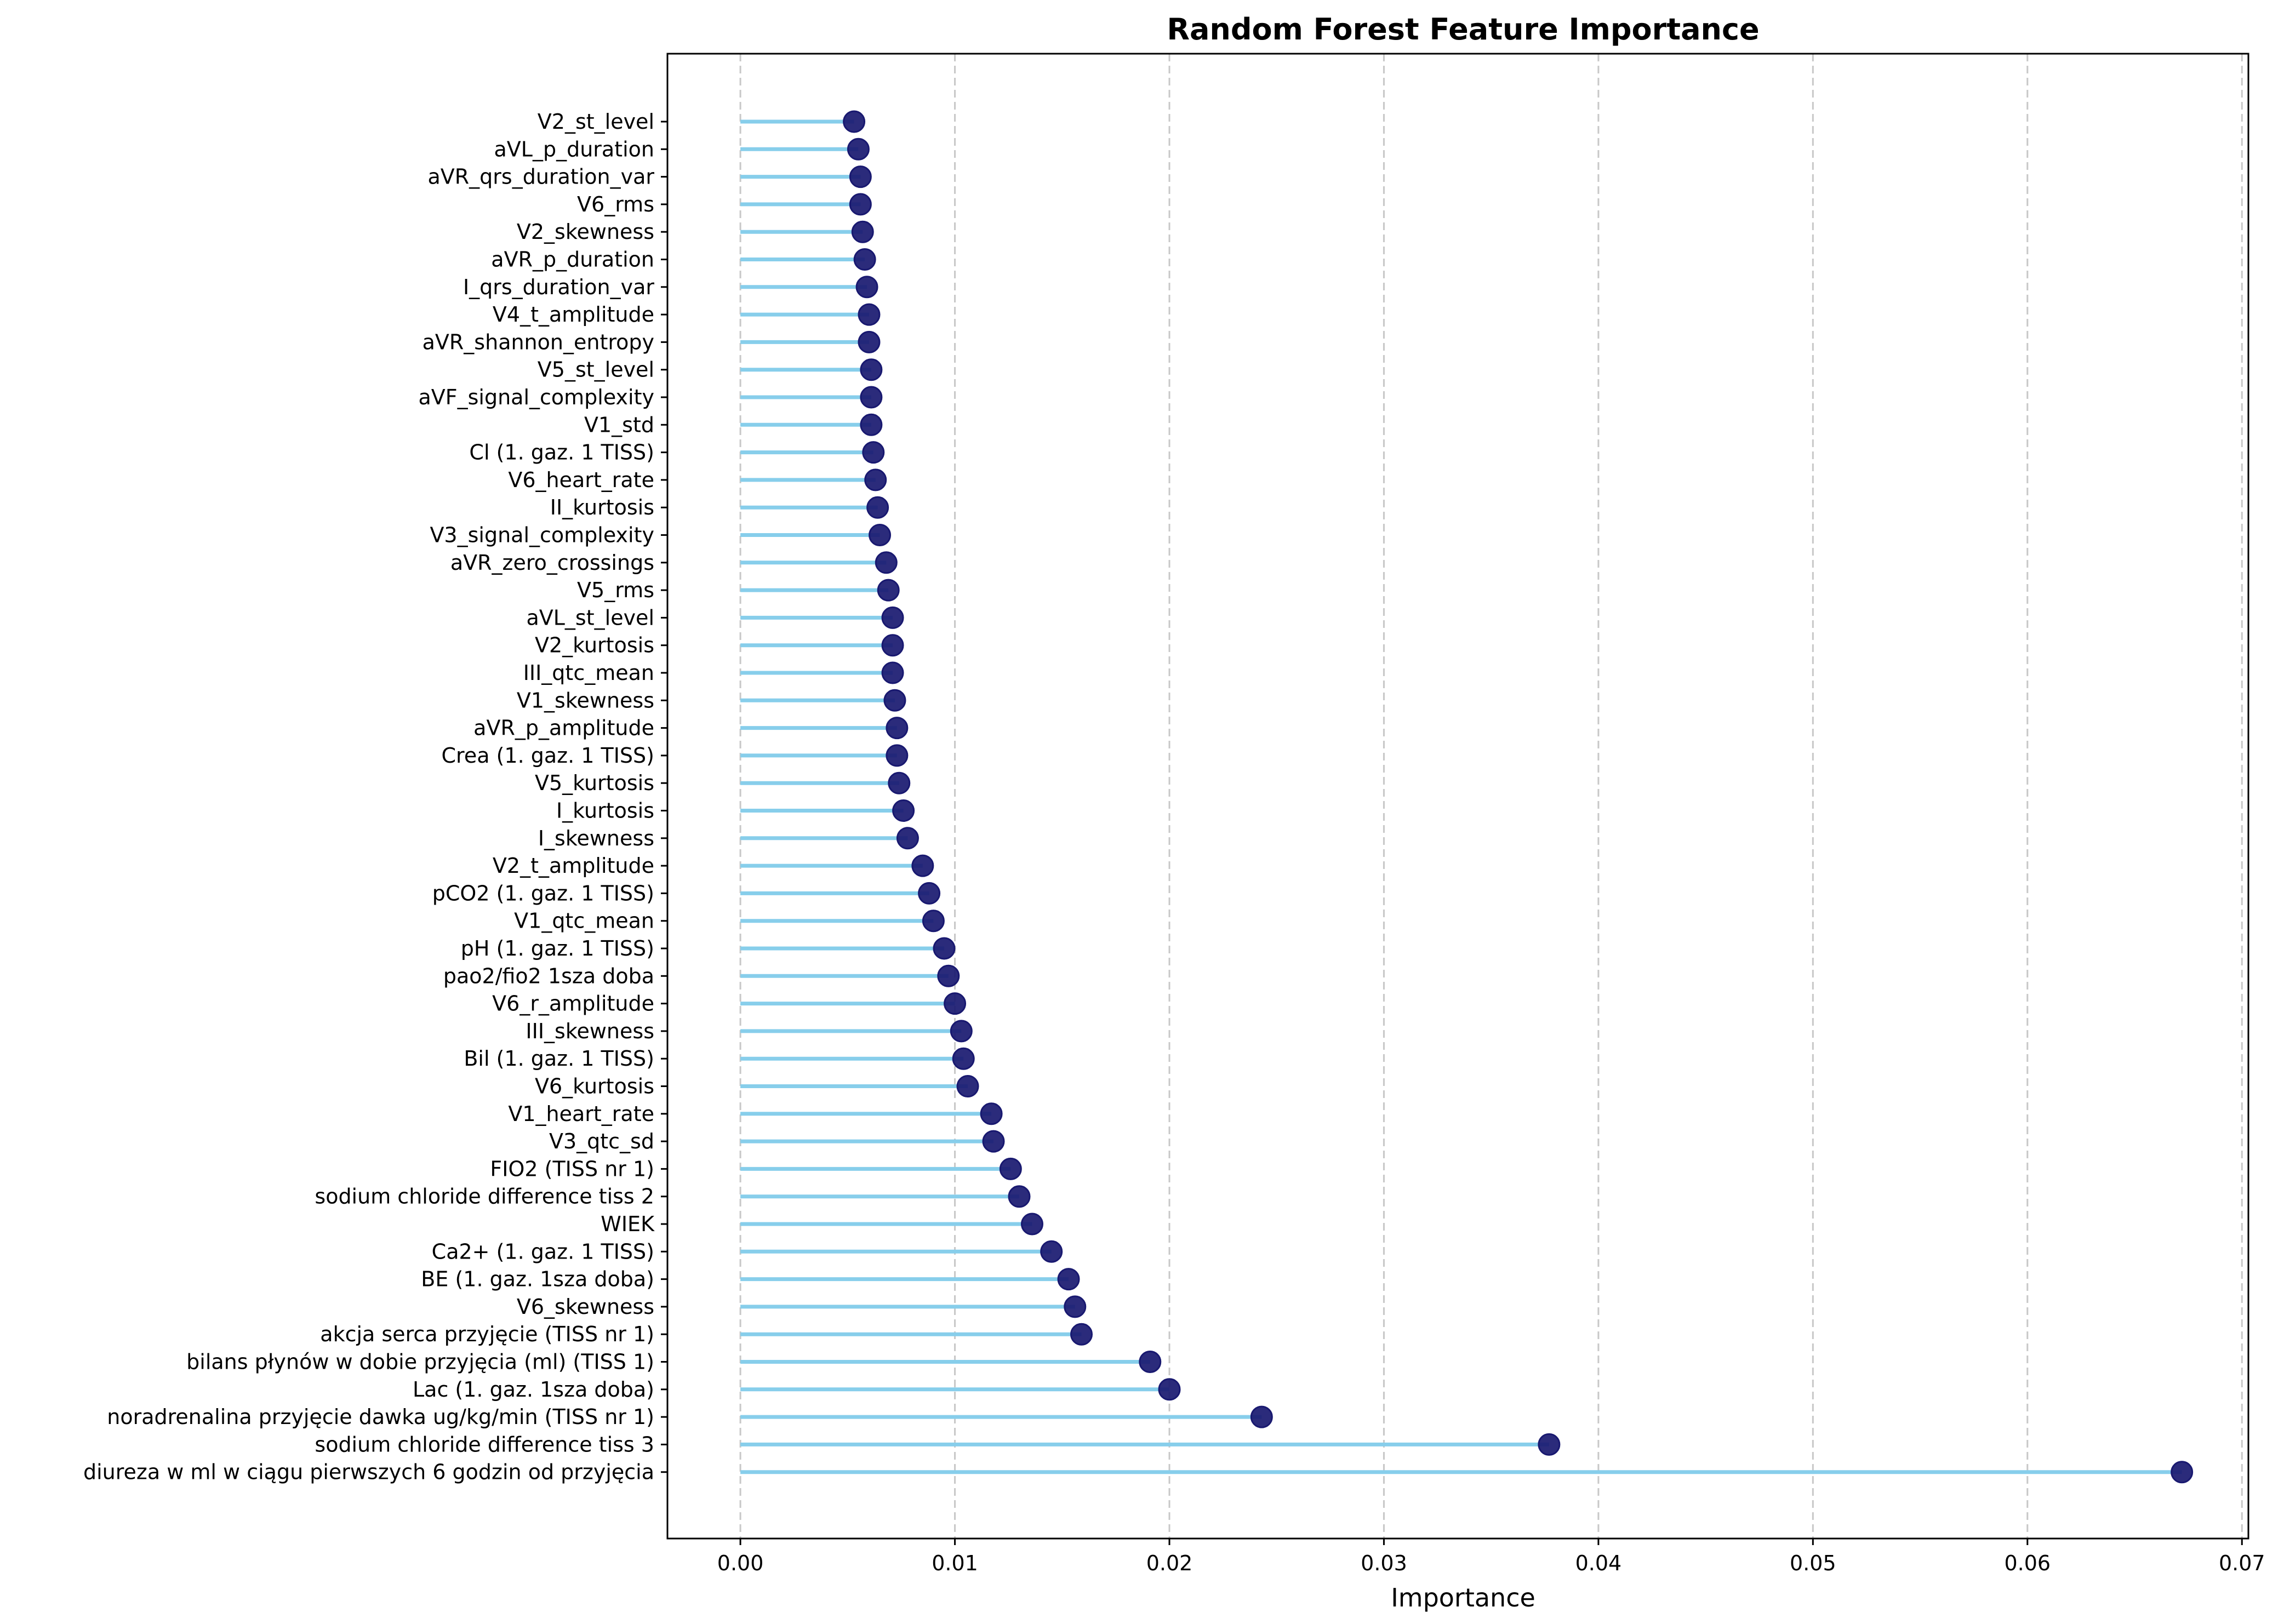 The width and height of the screenshot is (2284, 1624). Describe the element at coordinates (616, 590) in the screenshot. I see `y-tick-label: V5_rms` at that location.